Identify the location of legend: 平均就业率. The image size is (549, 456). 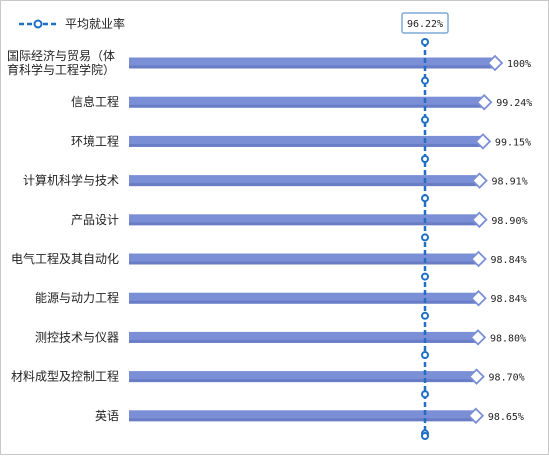
(72, 23).